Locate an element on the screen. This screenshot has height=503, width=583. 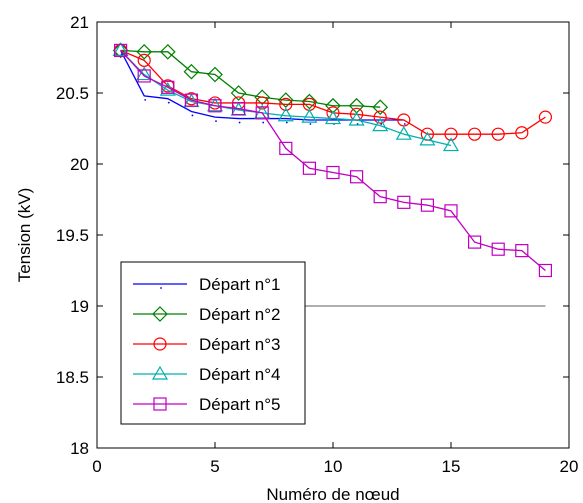
legend-item: Départ n°4 is located at coordinates (206, 374).